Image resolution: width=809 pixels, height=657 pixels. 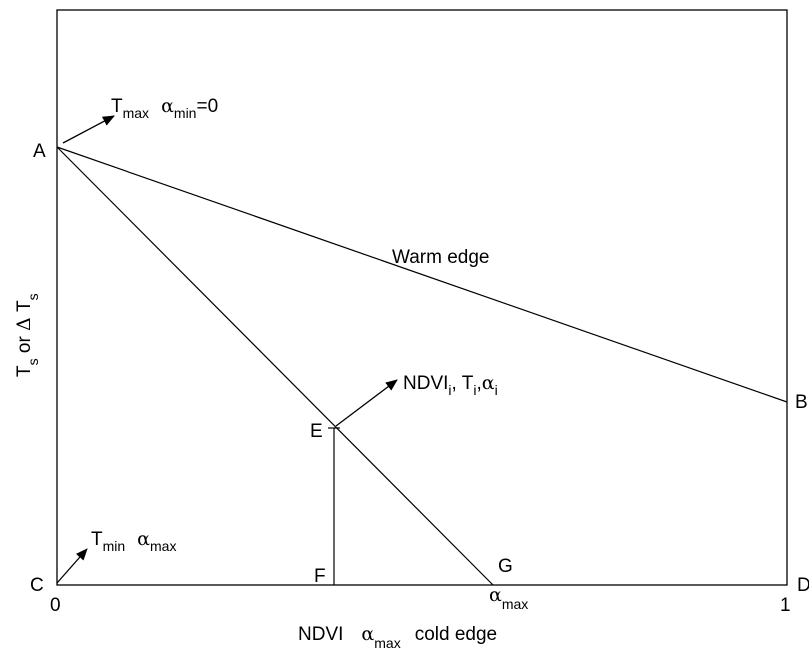 I want to click on arrow-point-e, so click(x=366, y=403).